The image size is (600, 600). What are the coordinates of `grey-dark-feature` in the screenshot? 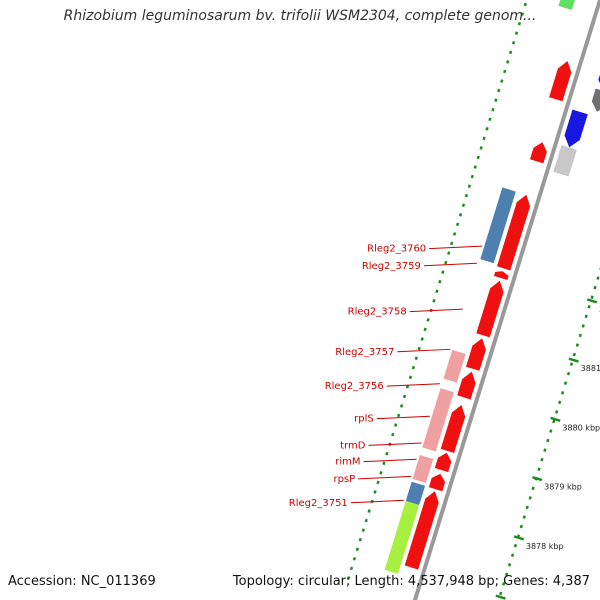 It's located at (595, 100).